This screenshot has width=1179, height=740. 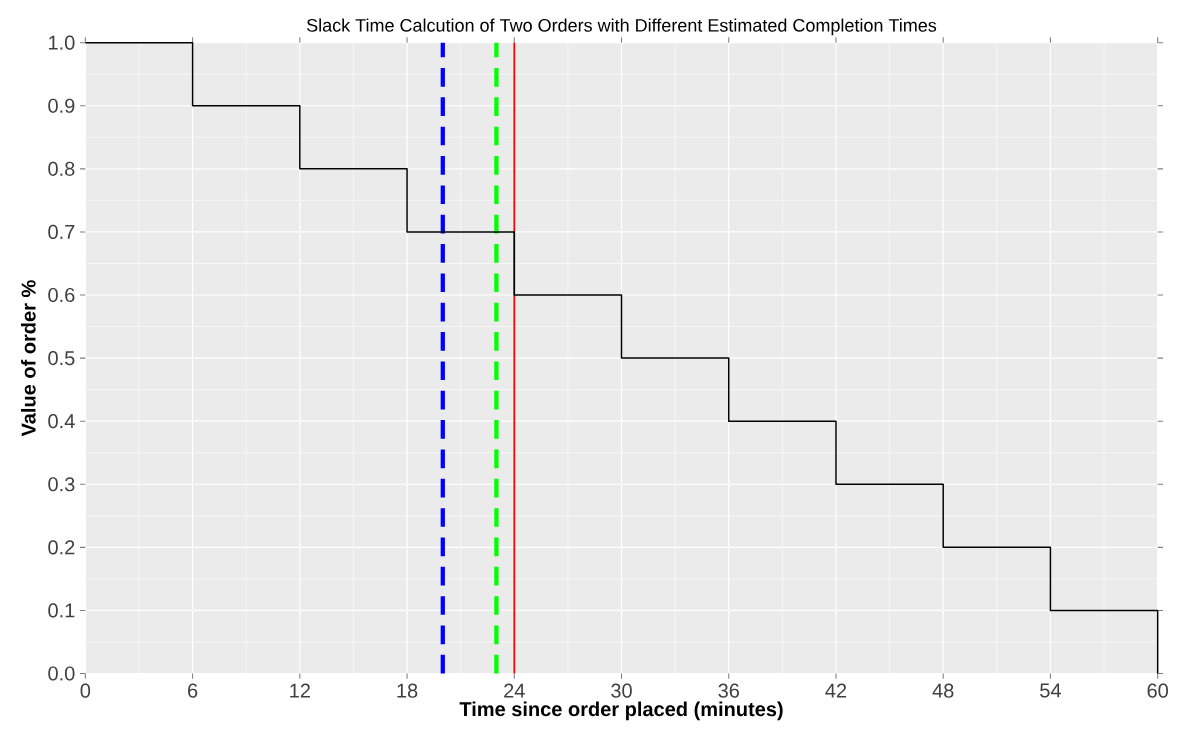 I want to click on x-tick-label: 36, so click(x=728, y=690).